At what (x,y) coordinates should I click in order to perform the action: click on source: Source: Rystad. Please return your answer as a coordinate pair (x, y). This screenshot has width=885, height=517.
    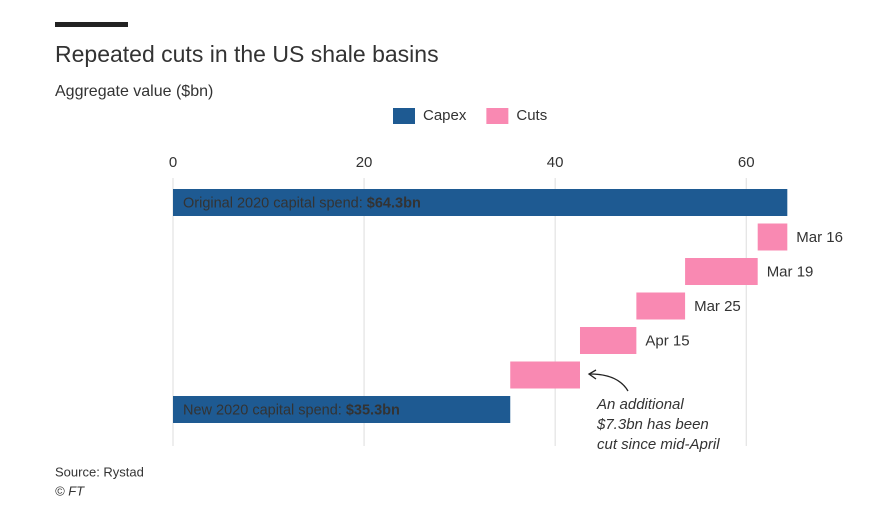
    Looking at the image, I should click on (99, 471).